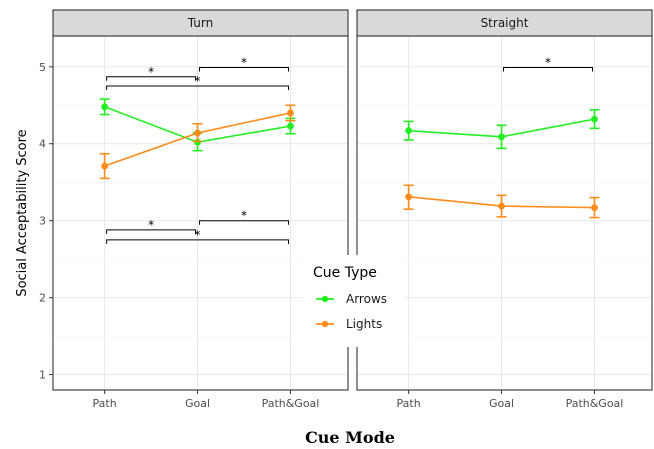 Image resolution: width=654 pixels, height=449 pixels. I want to click on y-tick-label: 4, so click(42, 144).